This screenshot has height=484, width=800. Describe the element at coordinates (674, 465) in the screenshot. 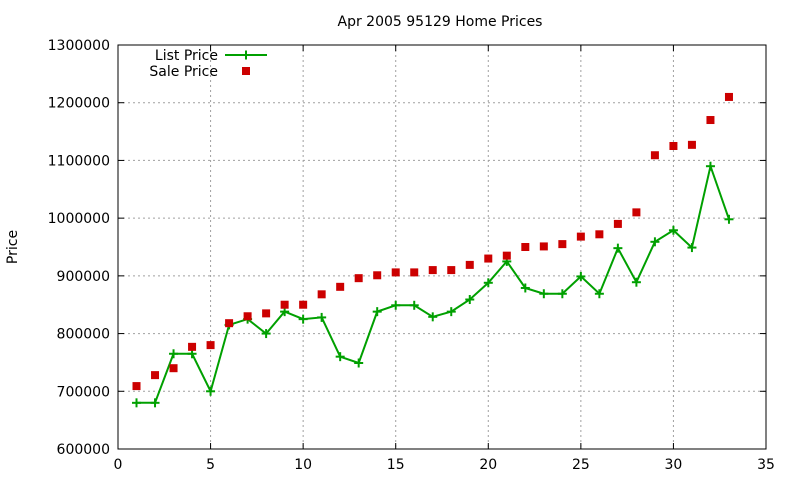

I see `x-tick-label: 30` at that location.